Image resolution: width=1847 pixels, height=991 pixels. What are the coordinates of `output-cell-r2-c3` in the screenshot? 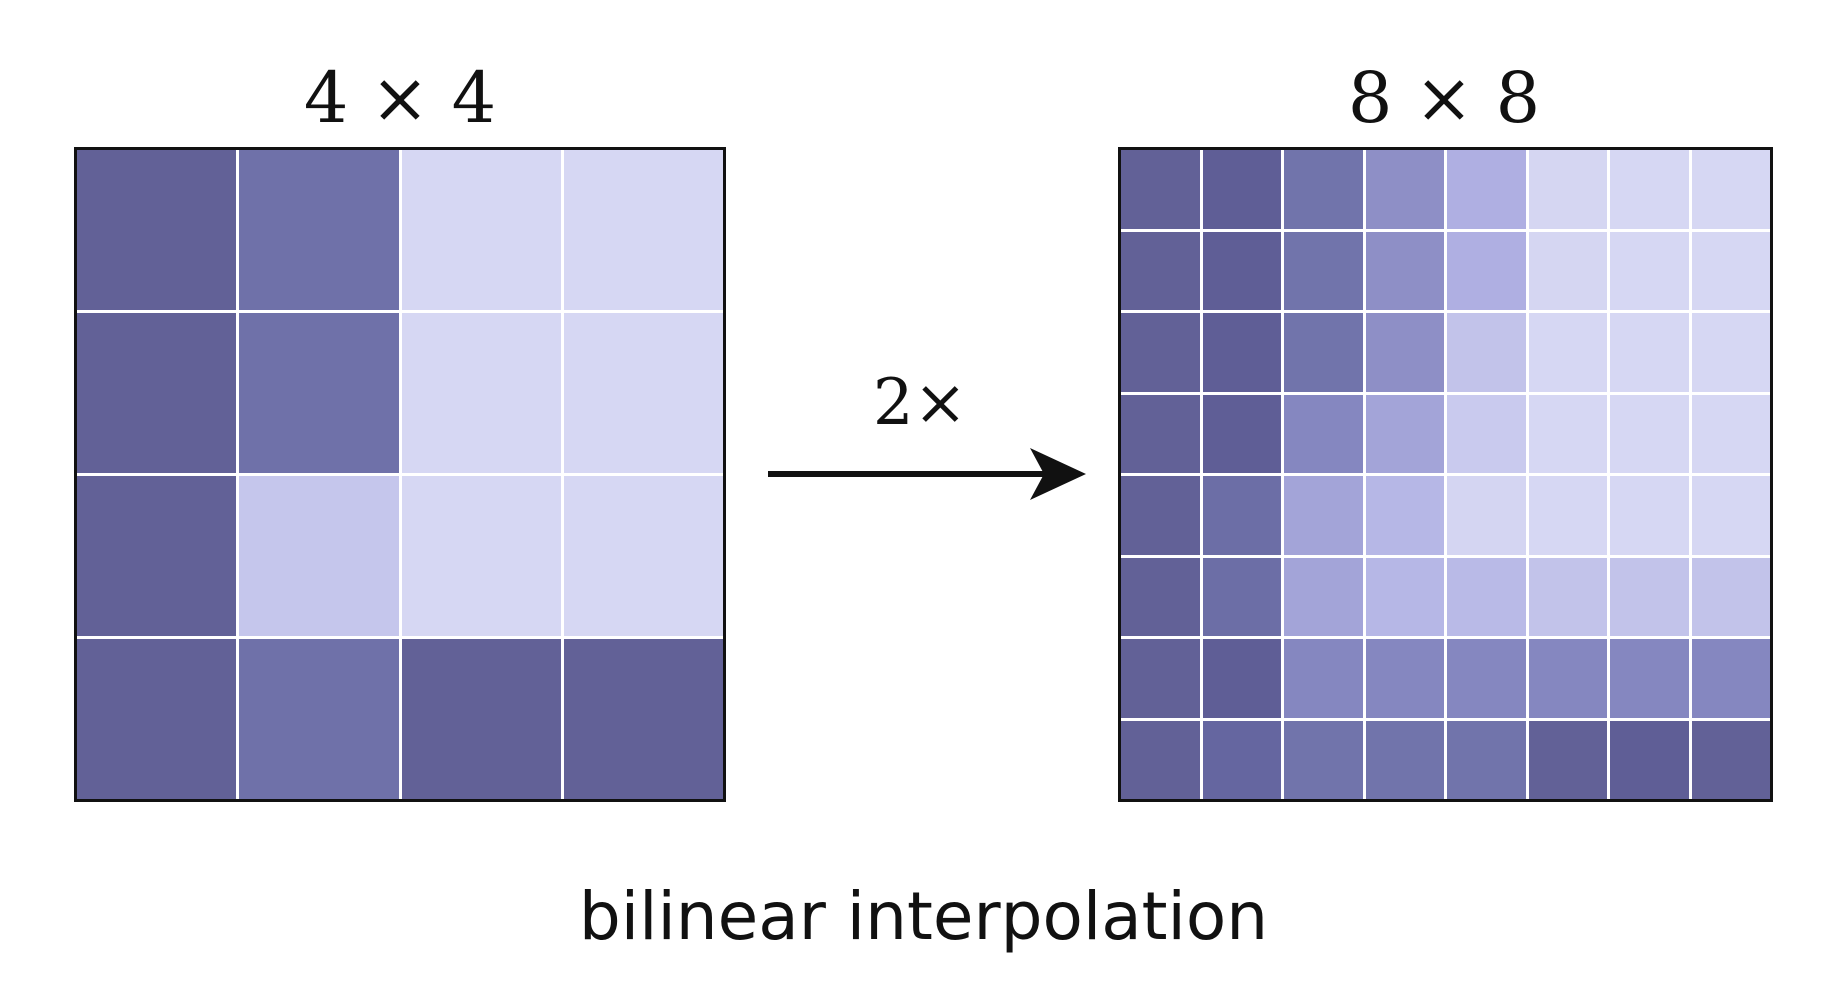 It's located at (1404, 352).